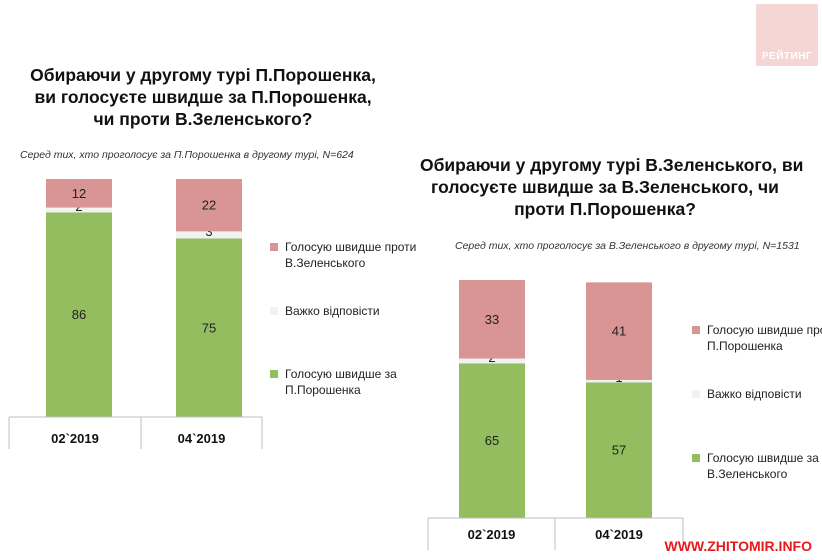 The width and height of the screenshot is (822, 560). I want to click on bar-left-02`2019-against, so click(79, 193).